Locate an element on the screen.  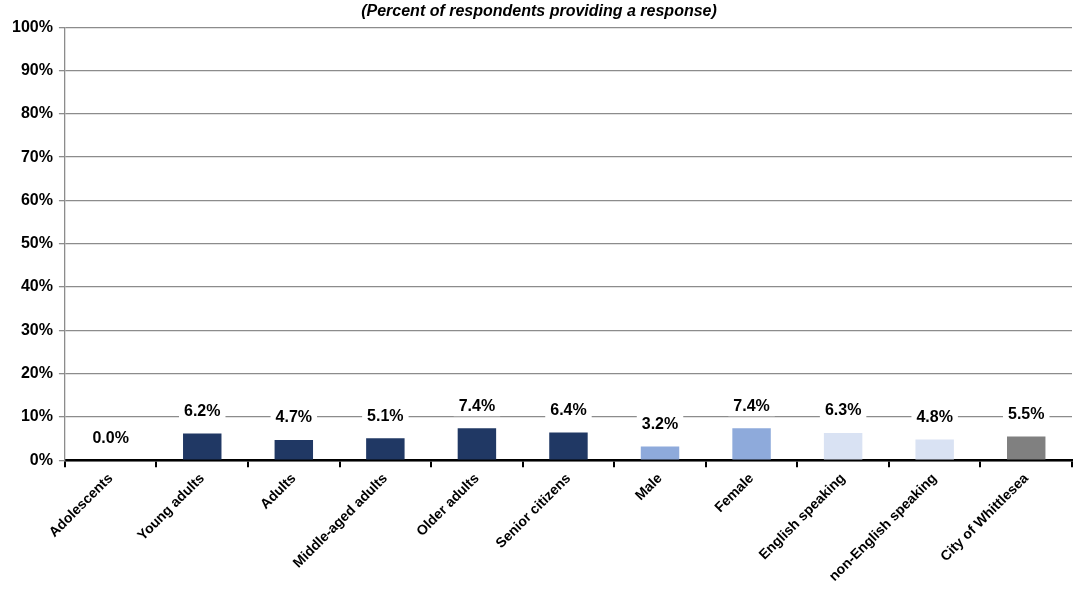
y-tick-label: 0% is located at coordinates (41, 459).